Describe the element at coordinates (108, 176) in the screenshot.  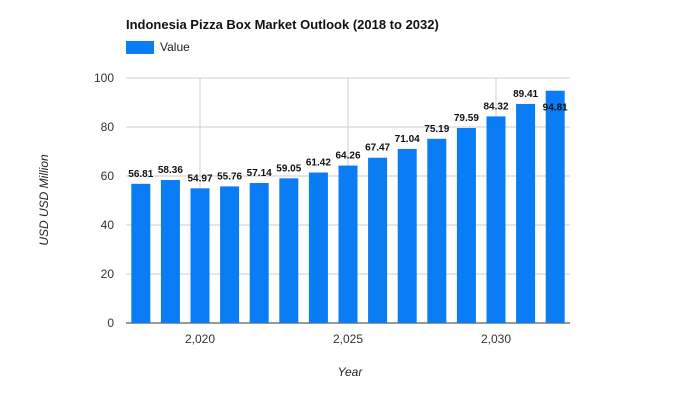
I see `y-tick-label: 60` at that location.